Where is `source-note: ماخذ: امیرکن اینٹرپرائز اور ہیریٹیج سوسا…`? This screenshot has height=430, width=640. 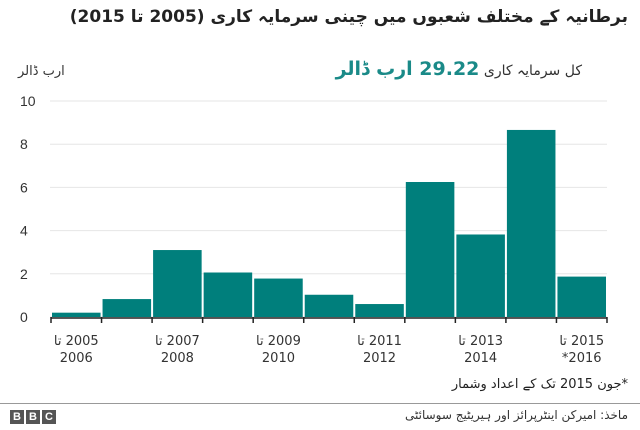
source-note: ماخذ: امیرکن اینٹرپرائز اور ہیریٹیج سوسا… is located at coordinates (516, 415).